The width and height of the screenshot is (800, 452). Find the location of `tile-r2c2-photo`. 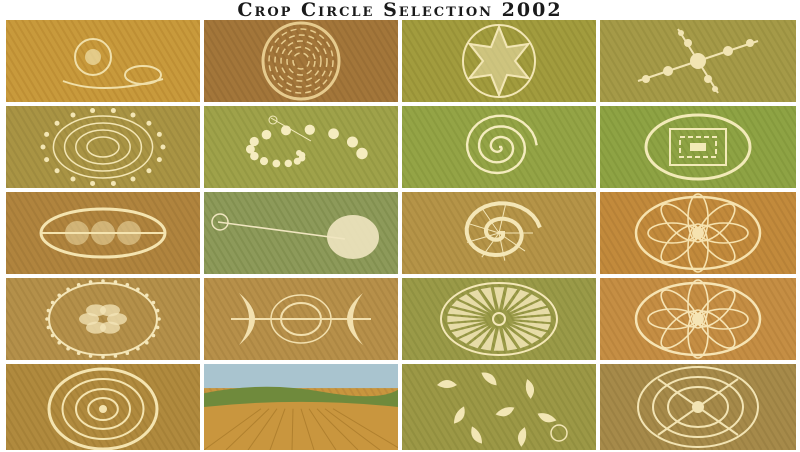

tile-r2c2-photo is located at coordinates (301, 147).